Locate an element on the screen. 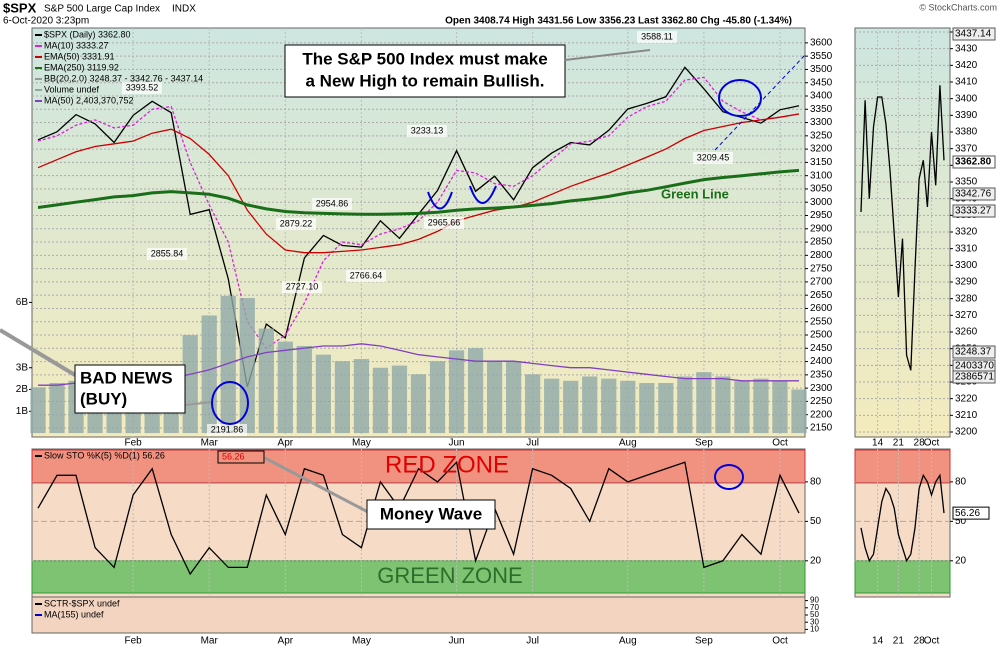 The width and height of the screenshot is (1000, 650). value-tag: 3333.27 is located at coordinates (973, 211).